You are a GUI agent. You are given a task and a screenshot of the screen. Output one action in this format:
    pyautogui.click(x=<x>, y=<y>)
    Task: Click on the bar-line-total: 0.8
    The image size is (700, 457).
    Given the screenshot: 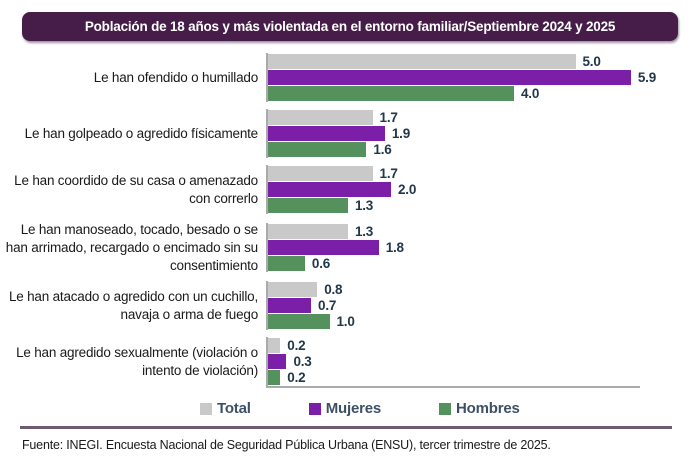 What is the action you would take?
    pyautogui.click(x=484, y=290)
    